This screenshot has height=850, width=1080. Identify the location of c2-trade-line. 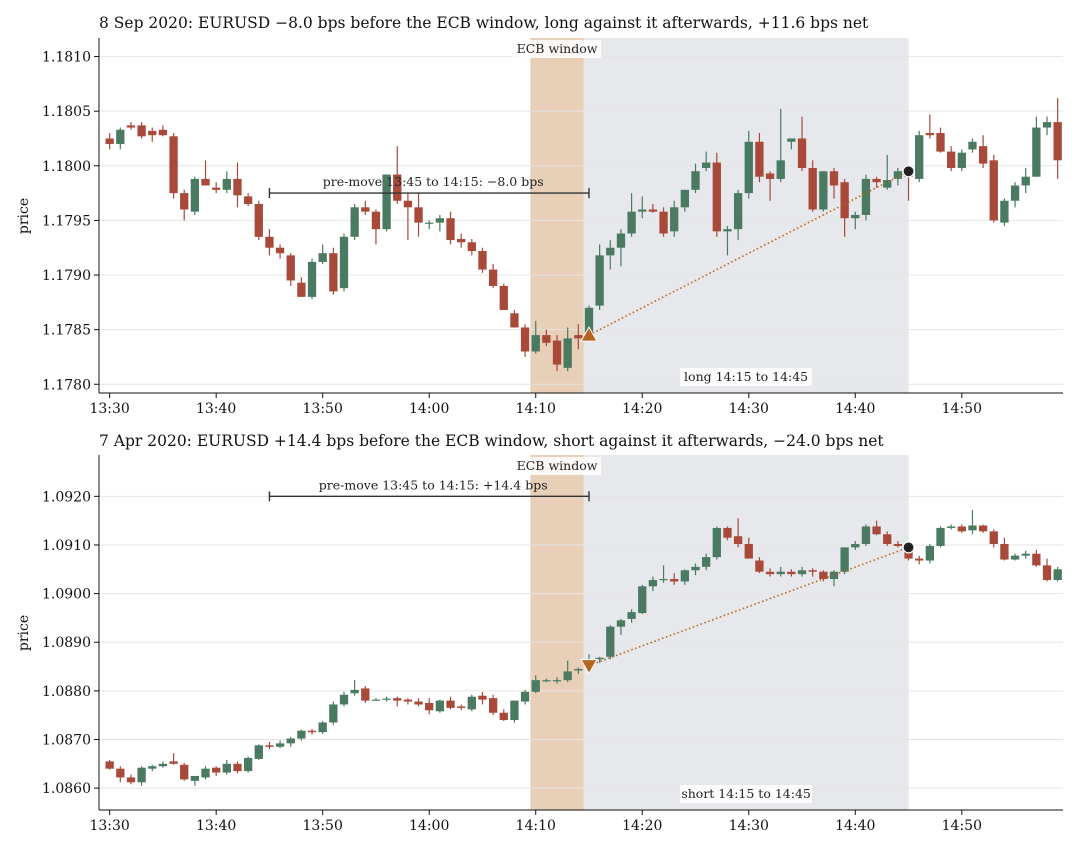
(748, 606).